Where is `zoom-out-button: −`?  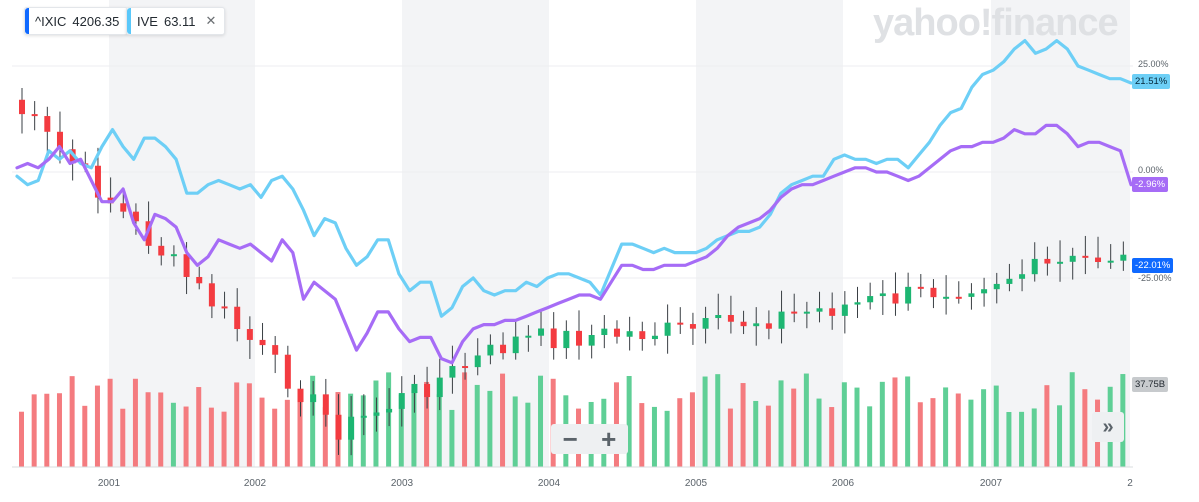 zoom-out-button: − is located at coordinates (570, 438).